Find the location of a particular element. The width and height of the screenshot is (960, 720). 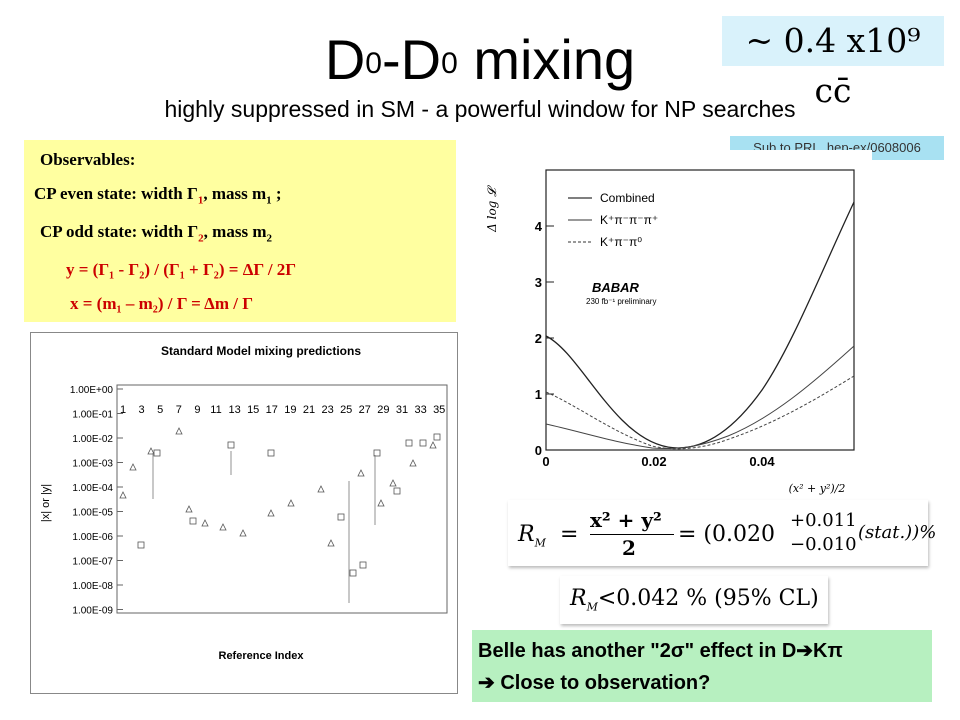

title-sup-right: 0 is located at coordinates (449, 63).